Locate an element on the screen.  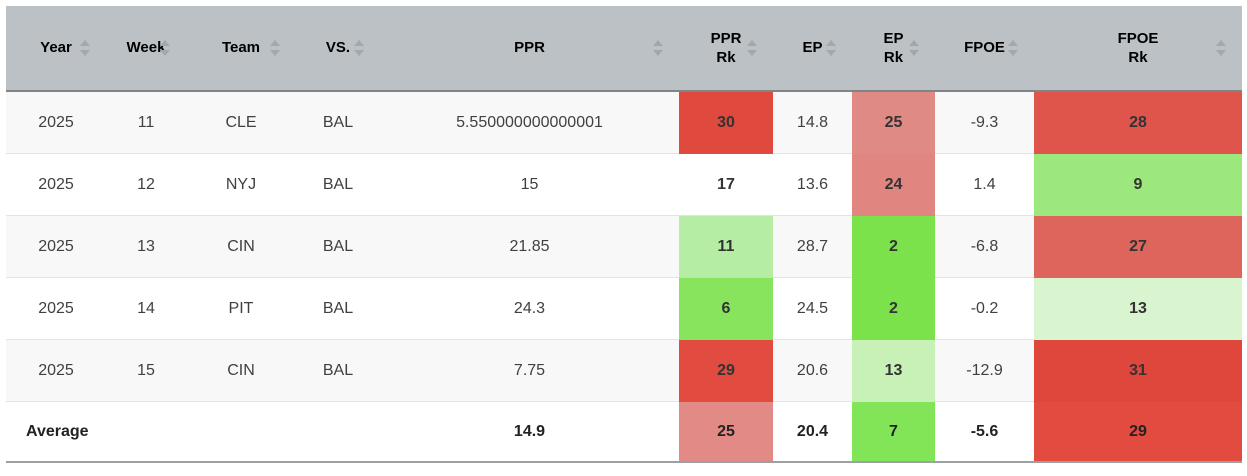
table-row: 2025 15 CIN BAL 7.75 29 20.6 13 -12.9 31 is located at coordinates (624, 371).